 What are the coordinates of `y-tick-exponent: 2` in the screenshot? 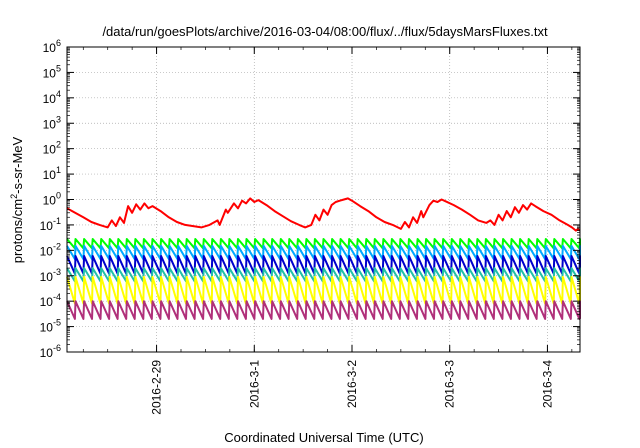 It's located at (58, 145).